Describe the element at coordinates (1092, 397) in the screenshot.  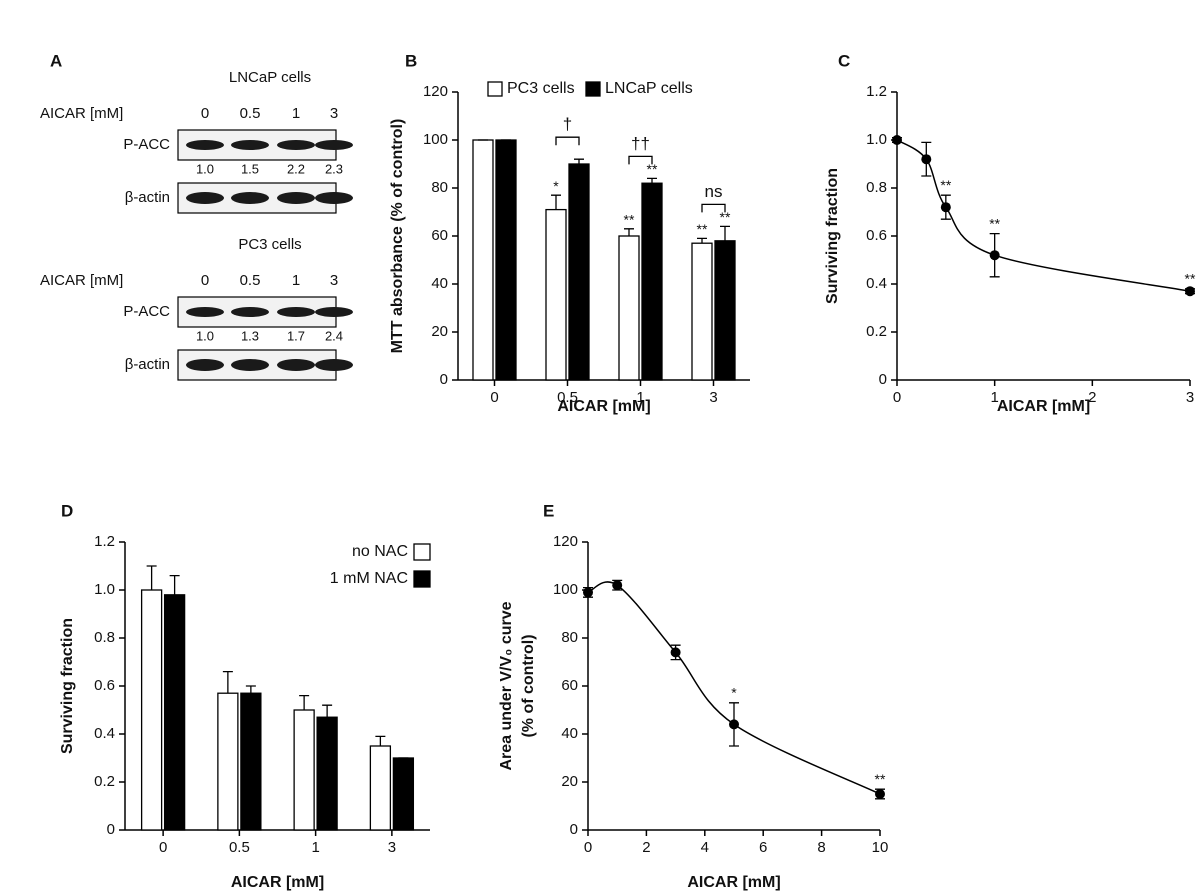
I see `x-tick-label: 2` at that location.